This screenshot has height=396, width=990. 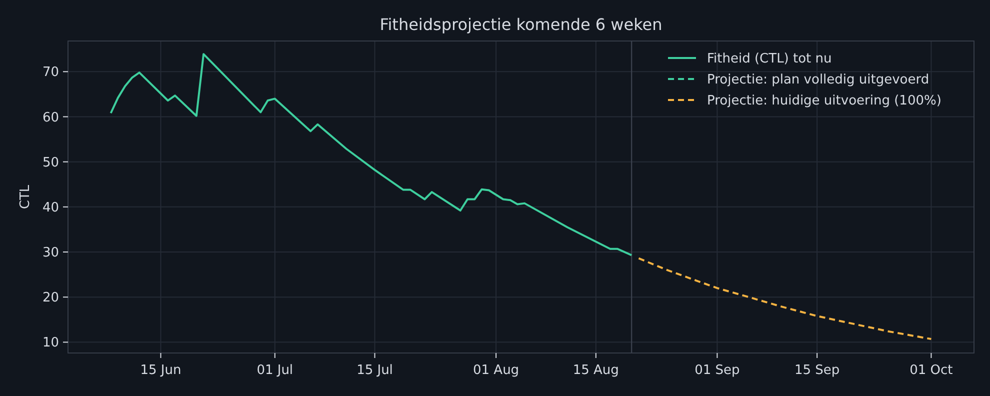 What do you see at coordinates (161, 370) in the screenshot?
I see `x-tick-label: 15 Jun` at bounding box center [161, 370].